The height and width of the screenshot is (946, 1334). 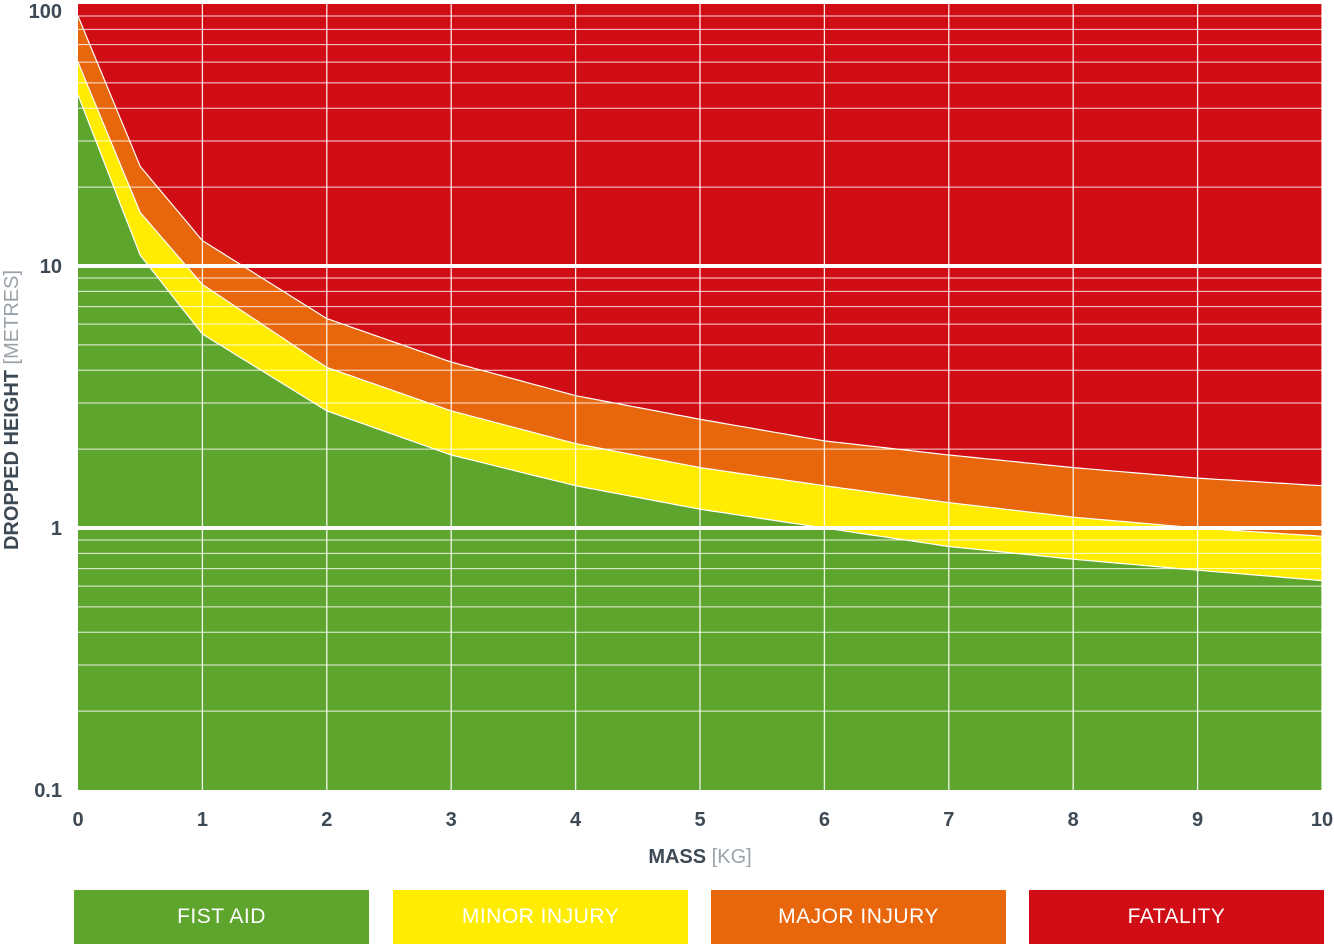 I want to click on x-tick-label: 6, so click(x=824, y=820).